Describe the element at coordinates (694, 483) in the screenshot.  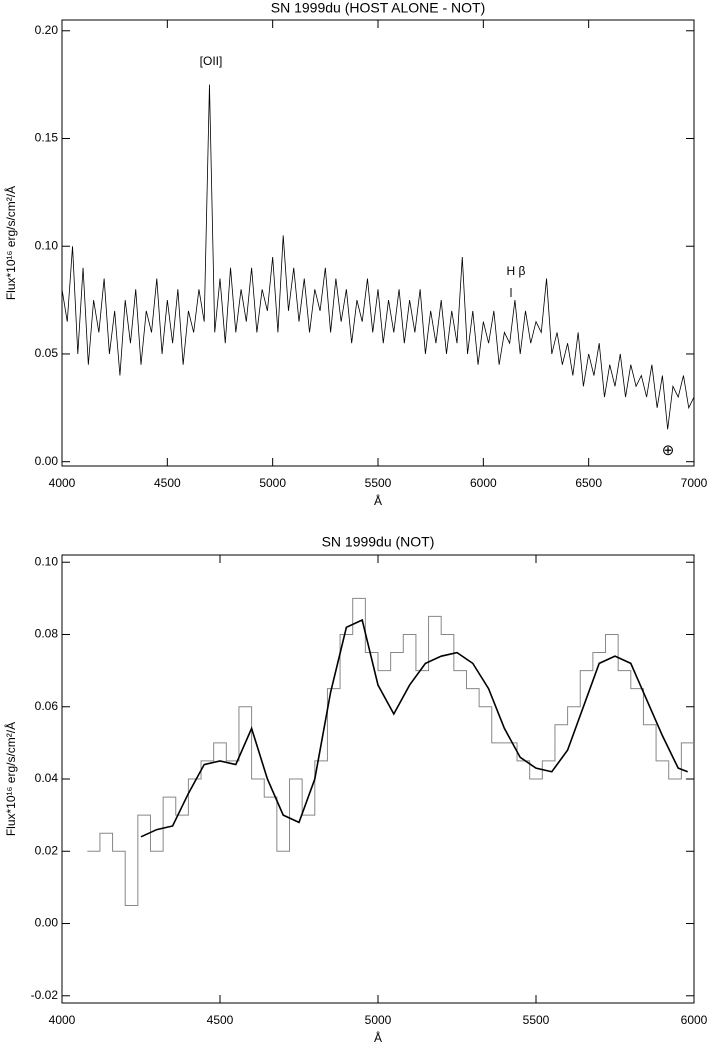
I see `x-tick-label: 7000` at that location.